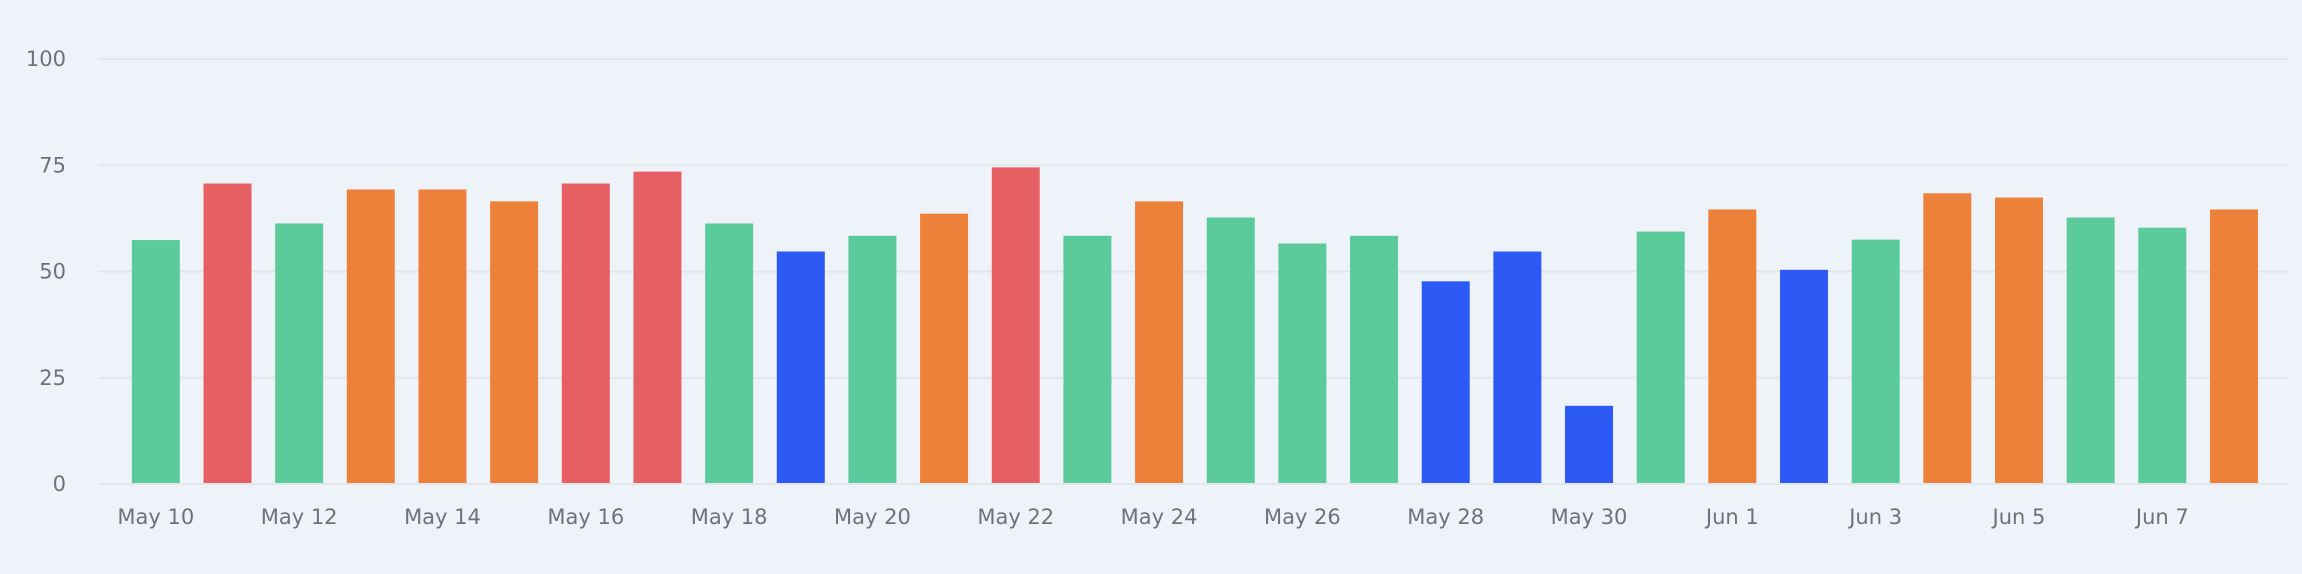 The image size is (2302, 574). I want to click on x-tick-label: May 10, so click(155, 517).